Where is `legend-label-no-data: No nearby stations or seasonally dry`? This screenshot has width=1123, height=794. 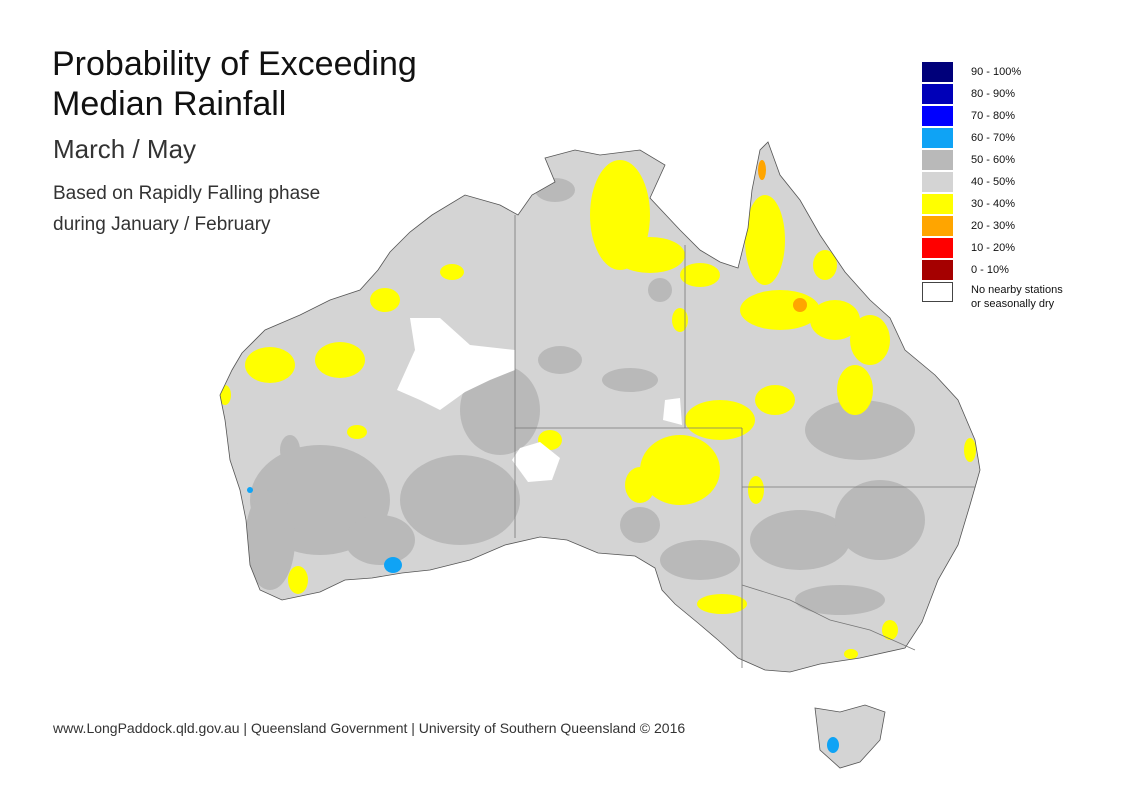
legend-label-no-data: No nearby stations or seasonally dry is located at coordinates (1026, 297).